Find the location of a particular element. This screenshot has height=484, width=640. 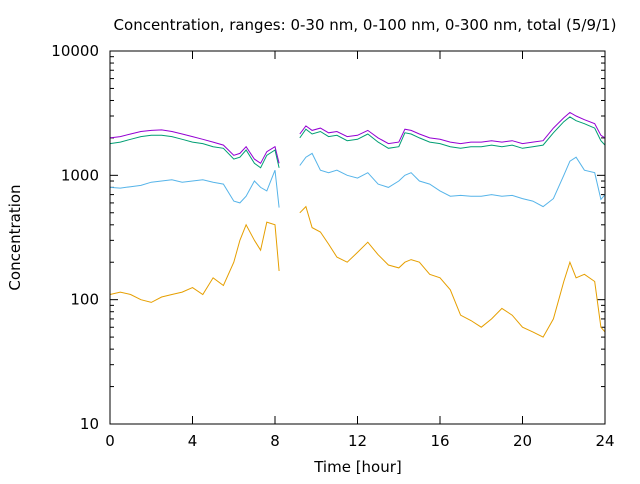

x-tick-label: 4 is located at coordinates (193, 441).